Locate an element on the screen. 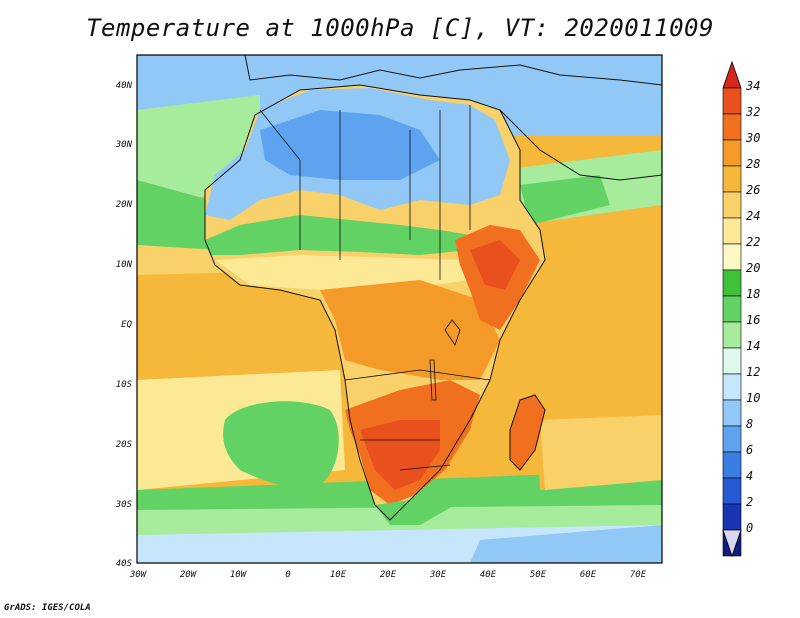  colorbar-top-arrow is located at coordinates (732, 74).